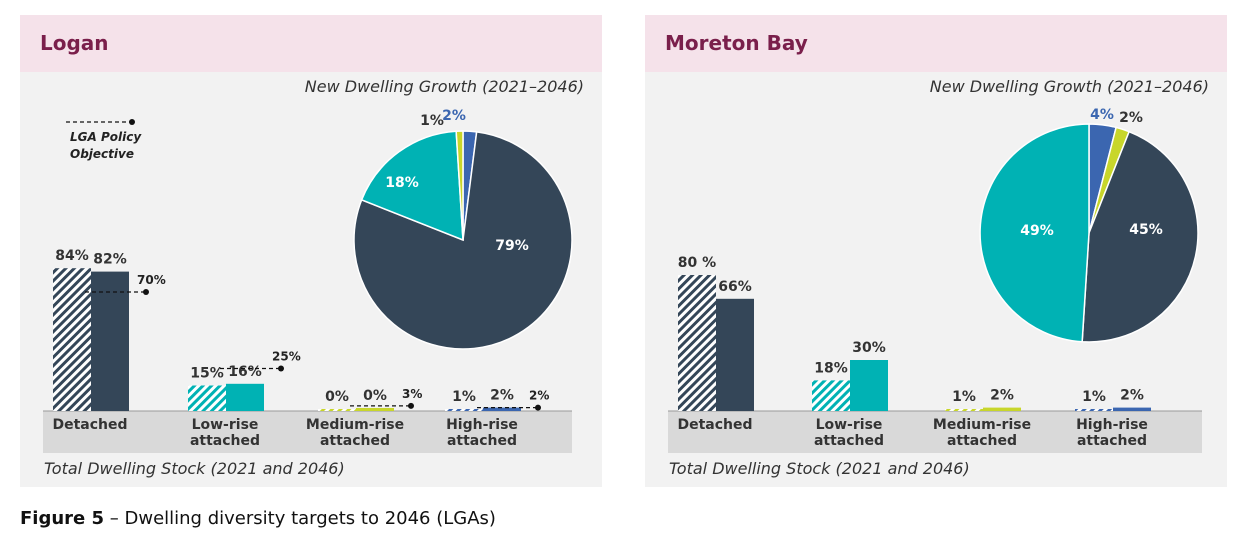  I want to click on logan-pie-title: New Dwelling Growth (2021–2046), so click(444, 86).